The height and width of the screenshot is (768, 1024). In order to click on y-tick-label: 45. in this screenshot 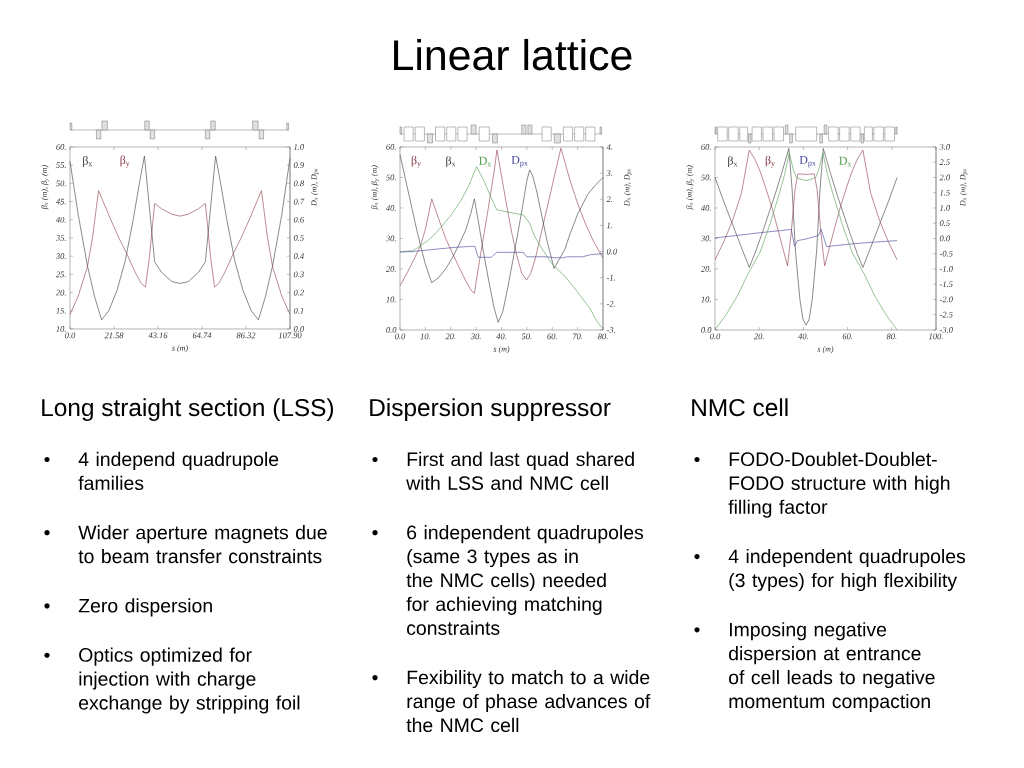, I will do `click(60, 201)`.